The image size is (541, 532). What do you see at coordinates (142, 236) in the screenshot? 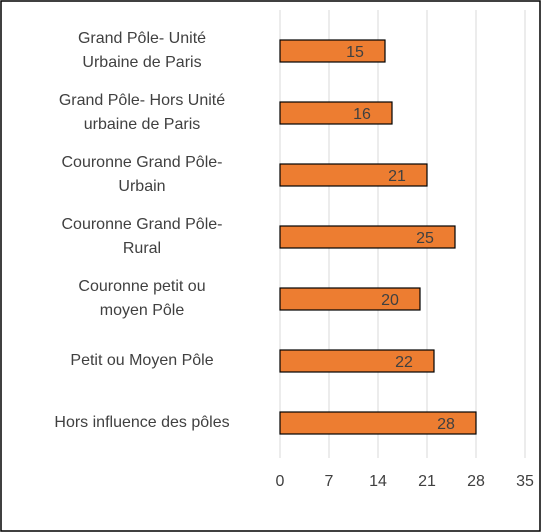
I see `category-label: Couronne Grand Pôle- Rural` at bounding box center [142, 236].